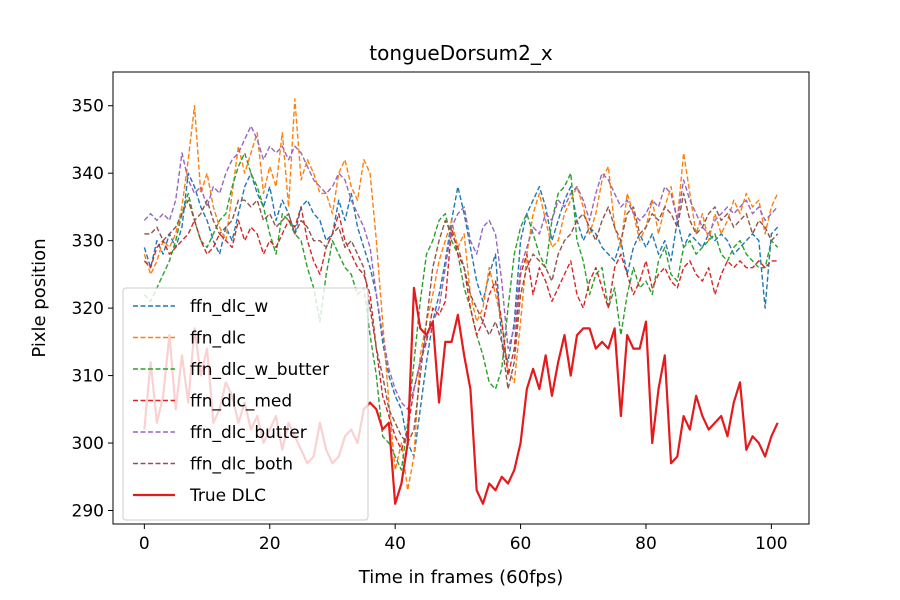 Image resolution: width=900 pixels, height=600 pixels. Describe the element at coordinates (88, 174) in the screenshot. I see `y-tick-label: 340` at that location.